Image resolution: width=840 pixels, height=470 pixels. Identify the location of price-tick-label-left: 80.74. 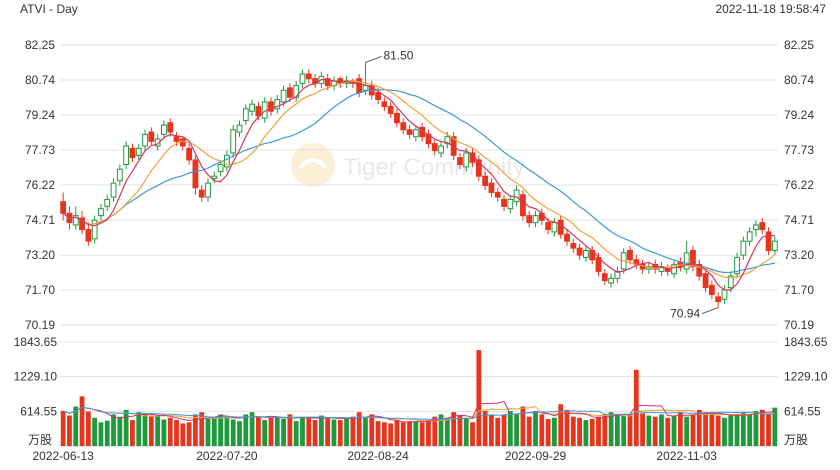
(40, 80).